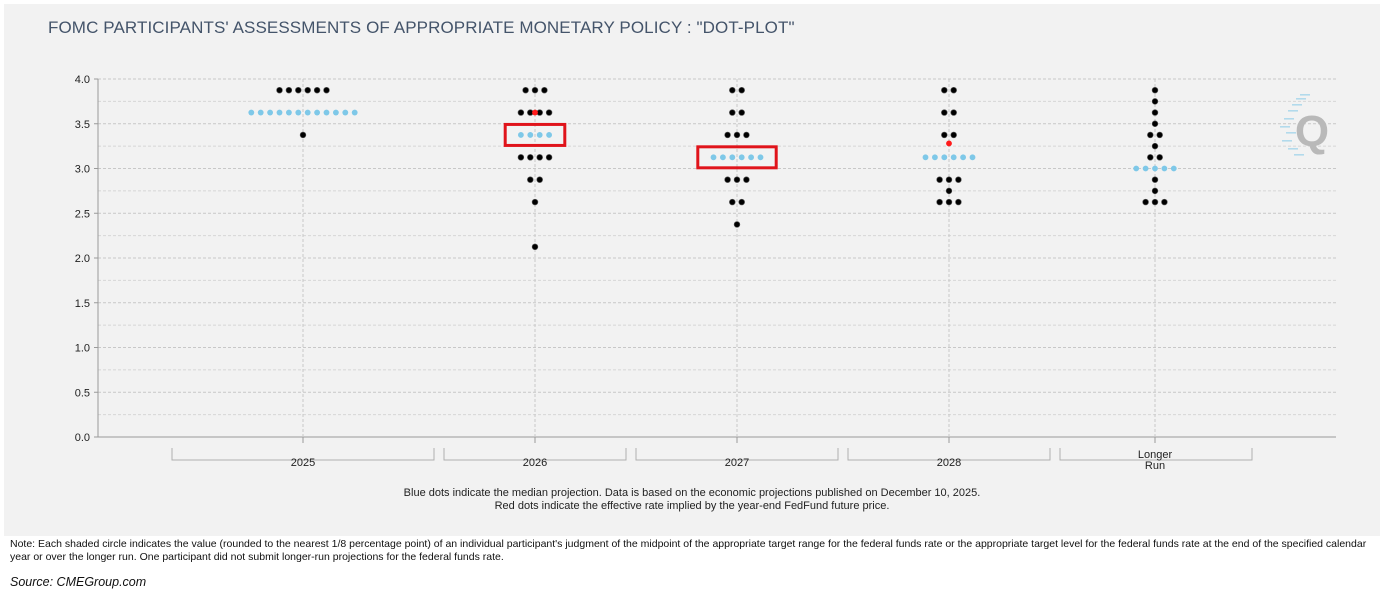 The width and height of the screenshot is (1384, 600). Describe the element at coordinates (78, 582) in the screenshot. I see `source-line: Source: CMEGroup.com` at that location.